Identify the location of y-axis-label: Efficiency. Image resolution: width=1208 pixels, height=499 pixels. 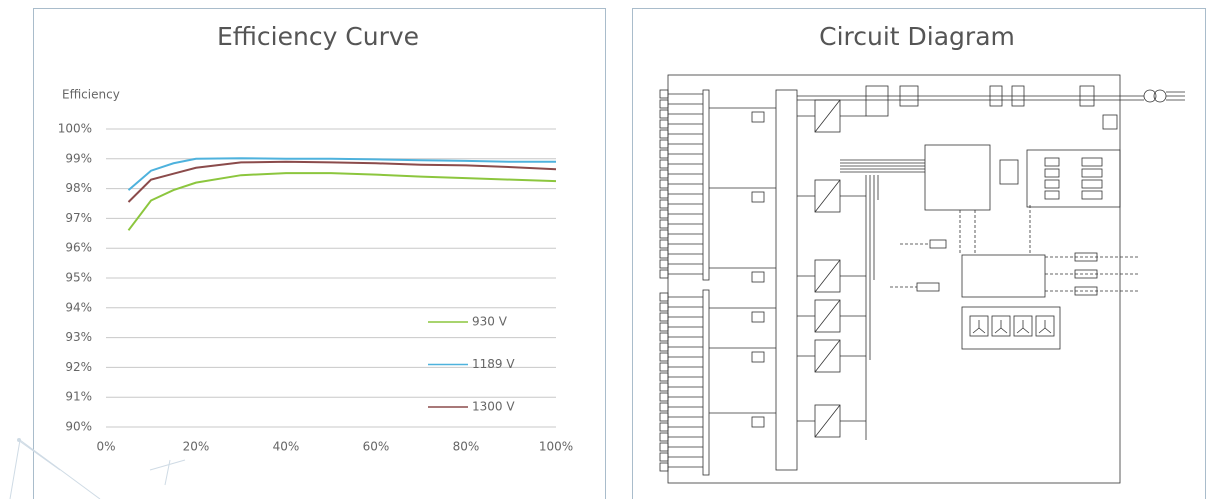
(91, 95).